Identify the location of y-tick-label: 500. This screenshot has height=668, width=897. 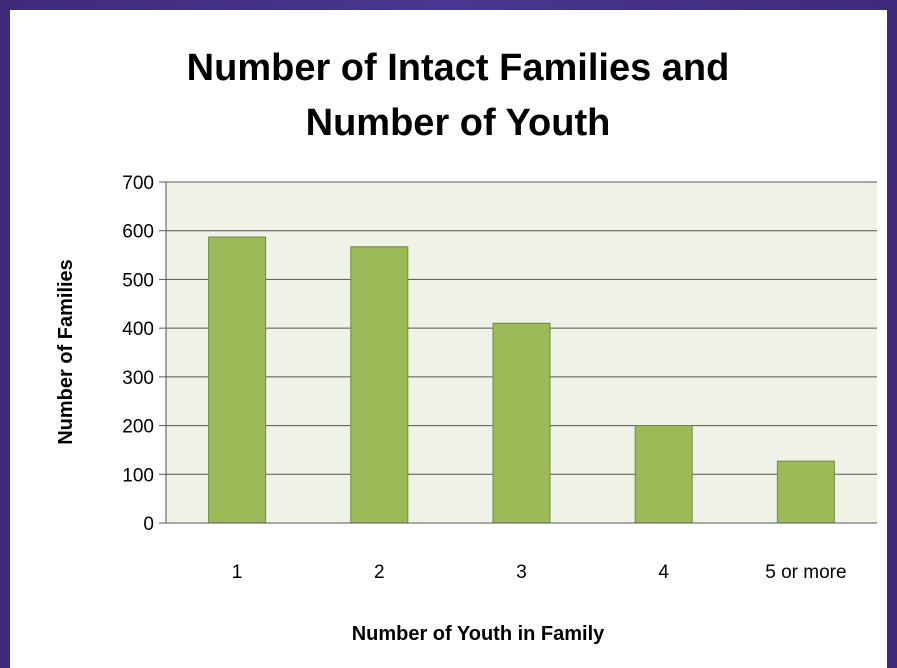
(138, 280).